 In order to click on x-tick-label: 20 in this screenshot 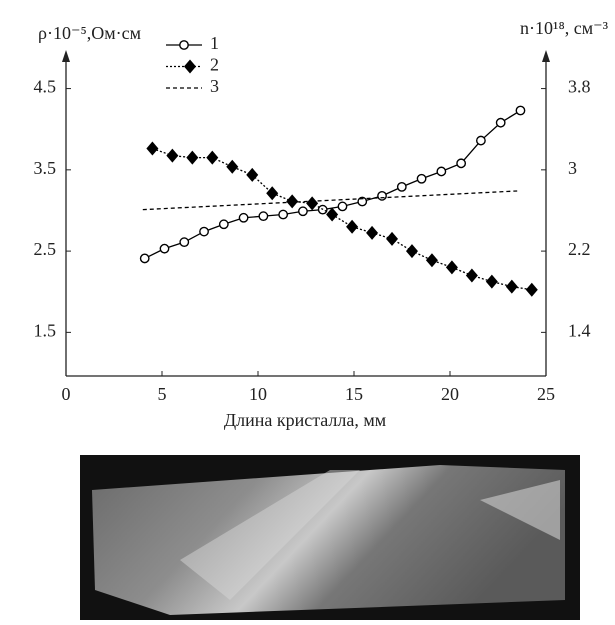, I will do `click(450, 394)`.